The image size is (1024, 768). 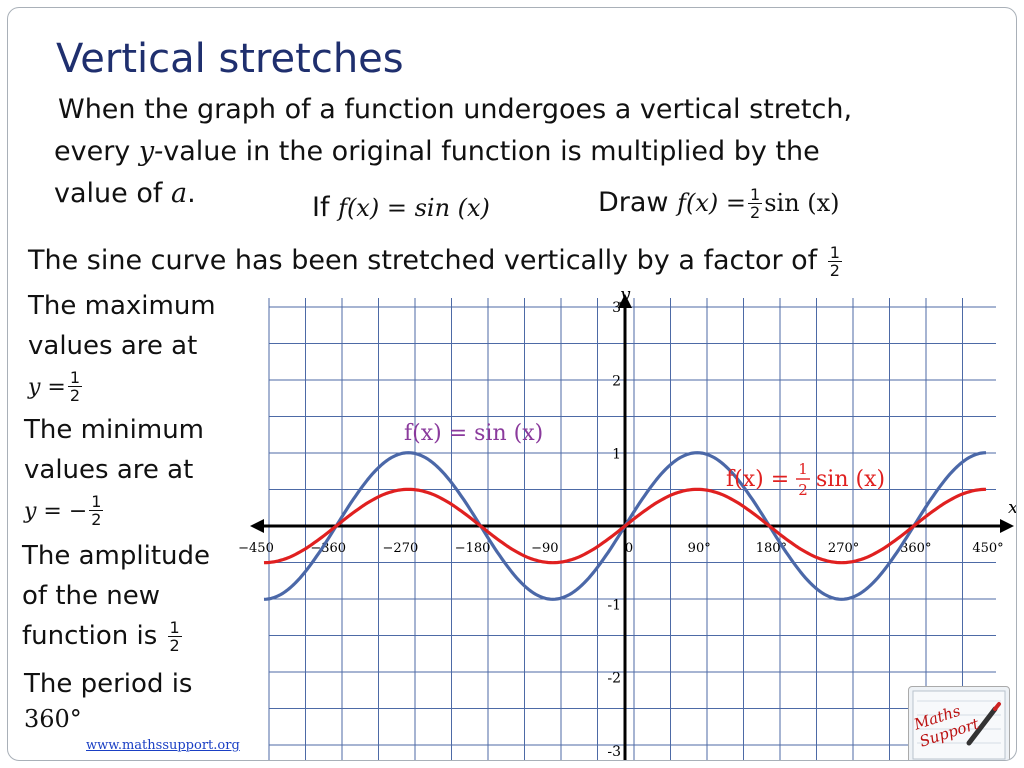 I want to click on series-line-half-sin-x, so click(x=625, y=526).